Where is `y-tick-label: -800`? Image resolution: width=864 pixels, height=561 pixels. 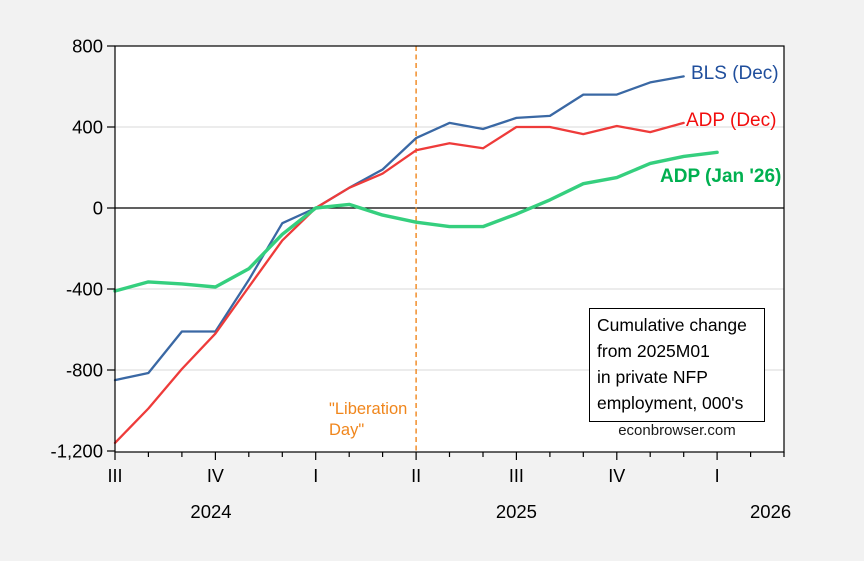 y-tick-label: -800 is located at coordinates (84, 370).